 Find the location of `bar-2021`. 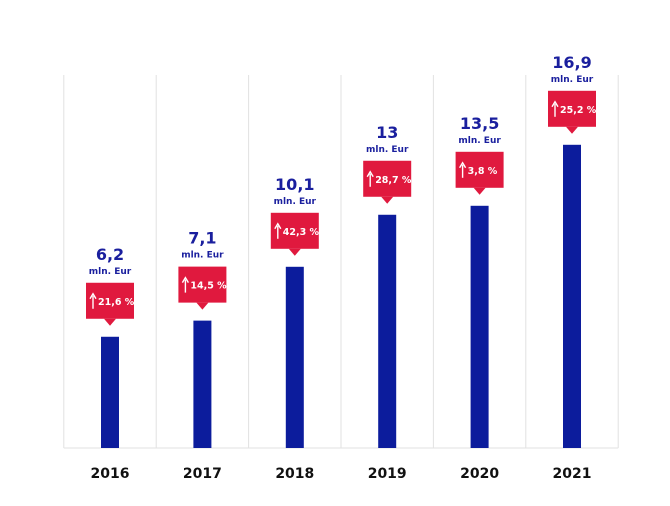

bar-2021 is located at coordinates (572, 296).